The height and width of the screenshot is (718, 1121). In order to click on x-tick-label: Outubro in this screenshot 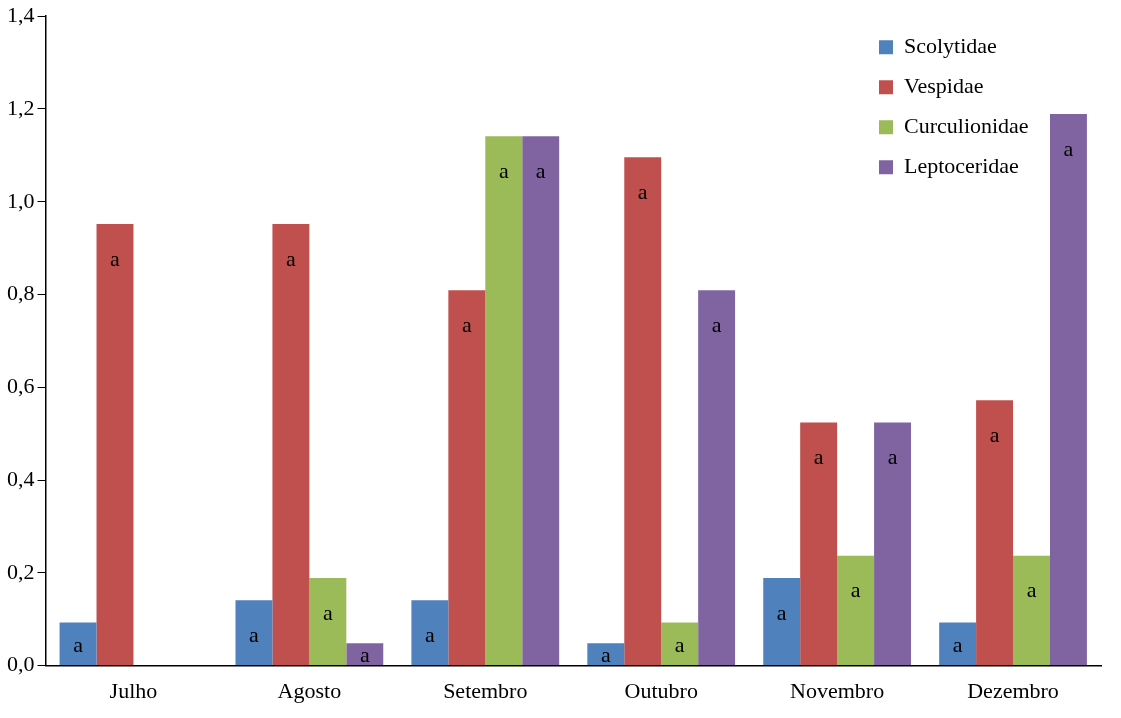, I will do `click(661, 690)`.